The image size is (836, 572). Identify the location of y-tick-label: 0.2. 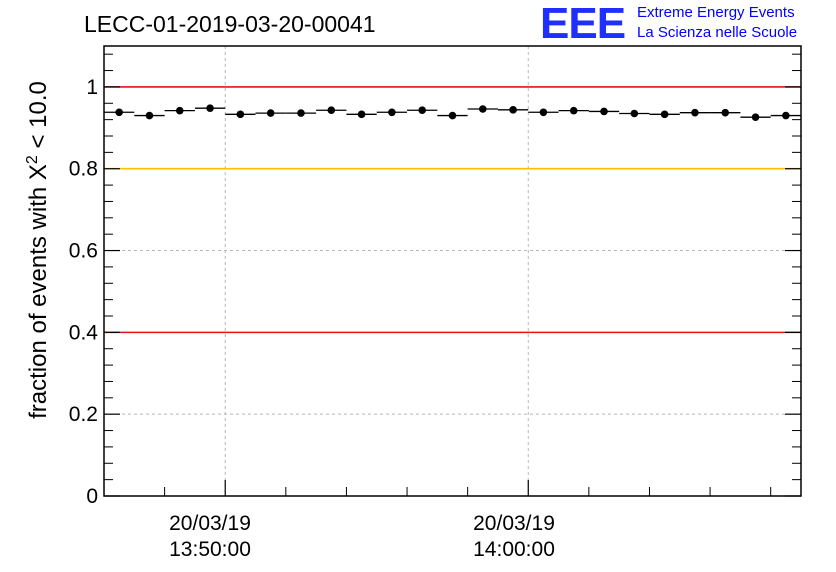
(83, 414).